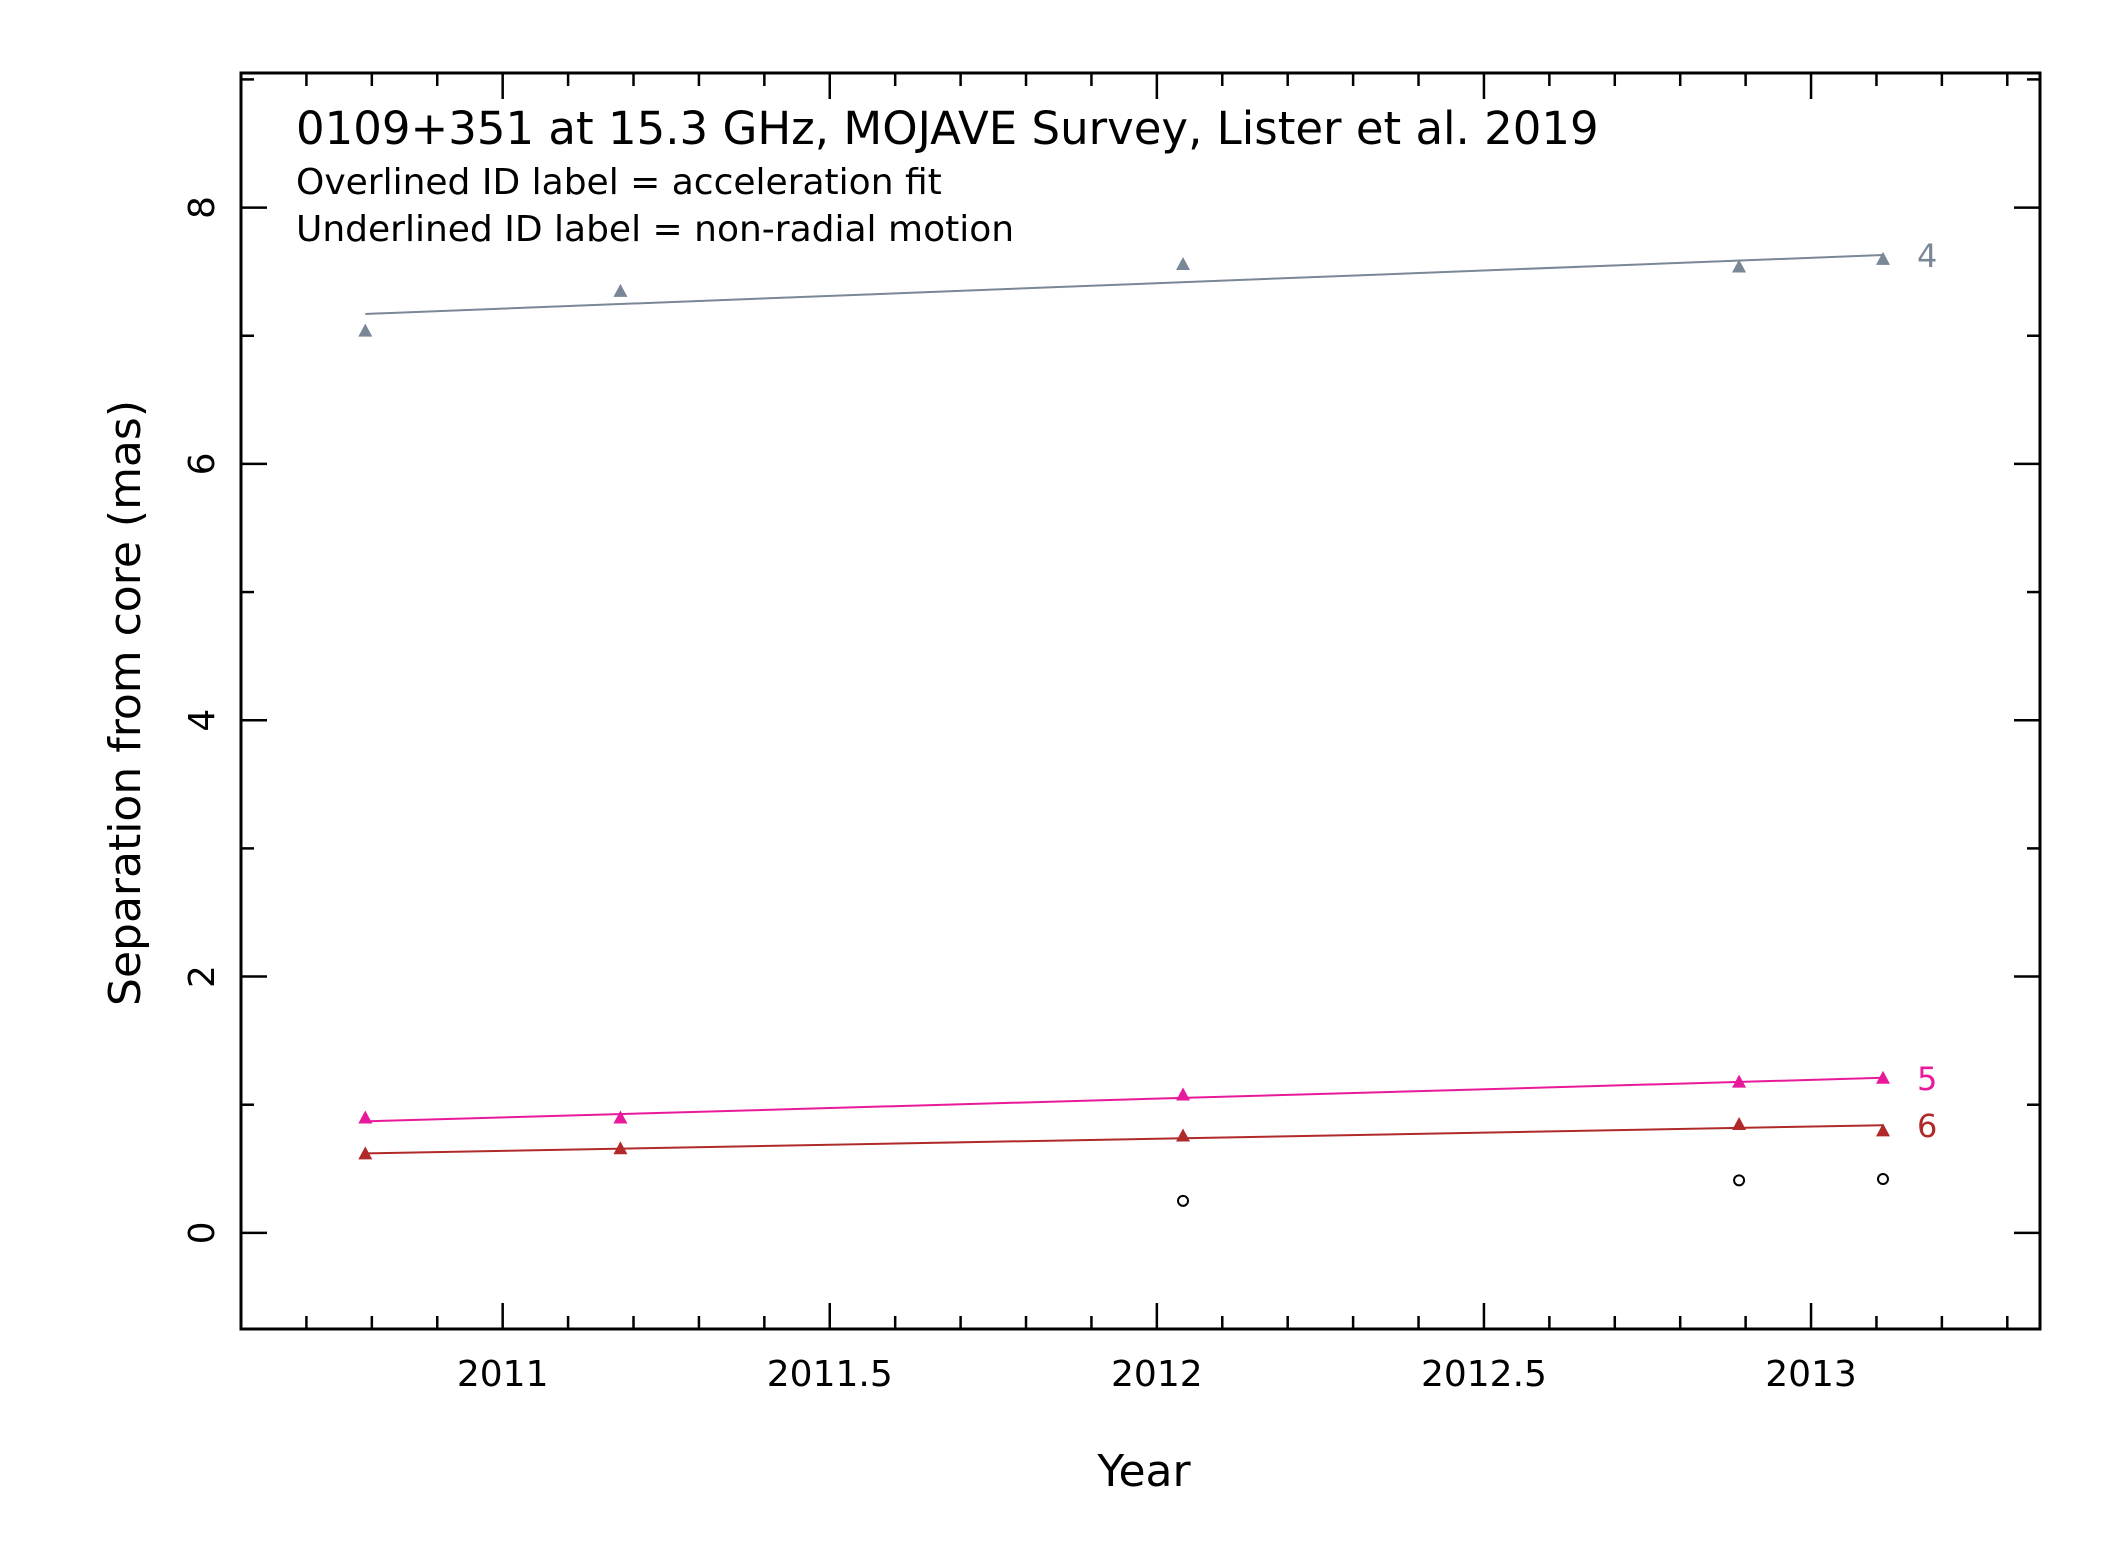 The height and width of the screenshot is (1546, 2127). I want to click on x-axis-label: Year, so click(1143, 1471).